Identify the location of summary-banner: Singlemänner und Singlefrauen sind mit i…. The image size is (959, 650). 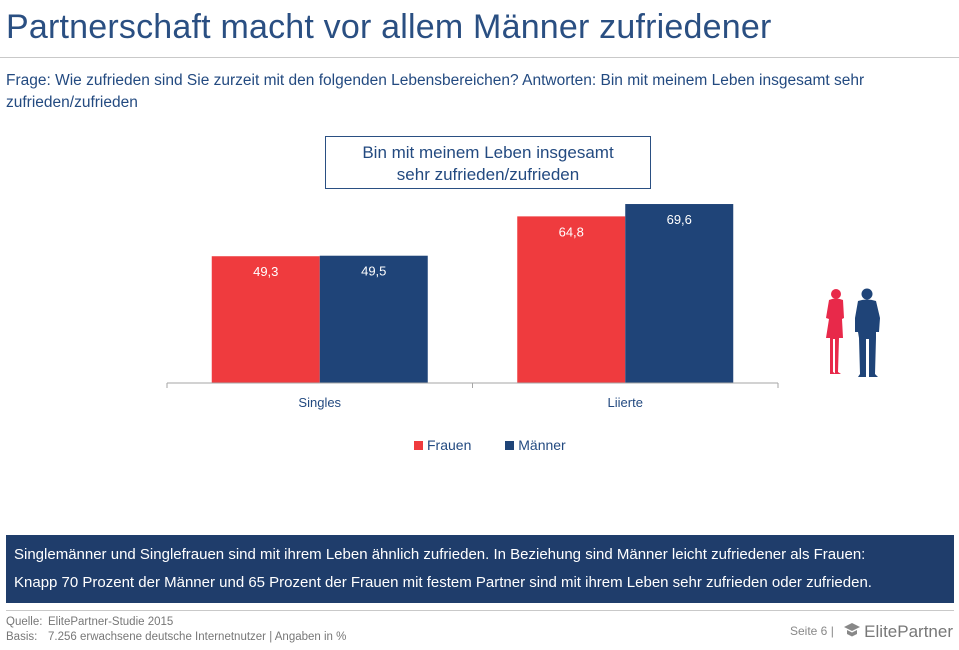
(480, 569).